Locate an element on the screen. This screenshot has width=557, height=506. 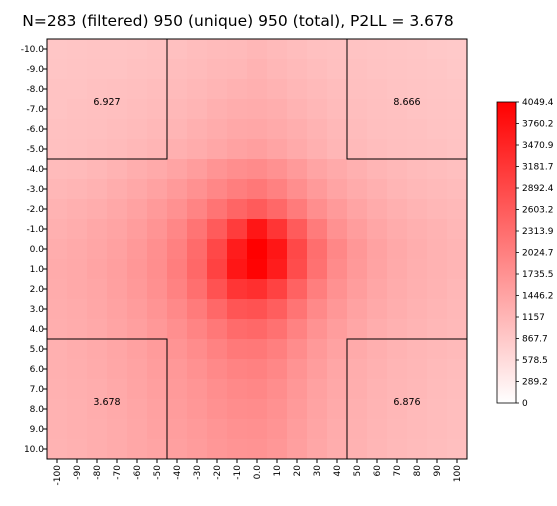
colorbar-tick-label: 1157 is located at coordinates (533, 318).